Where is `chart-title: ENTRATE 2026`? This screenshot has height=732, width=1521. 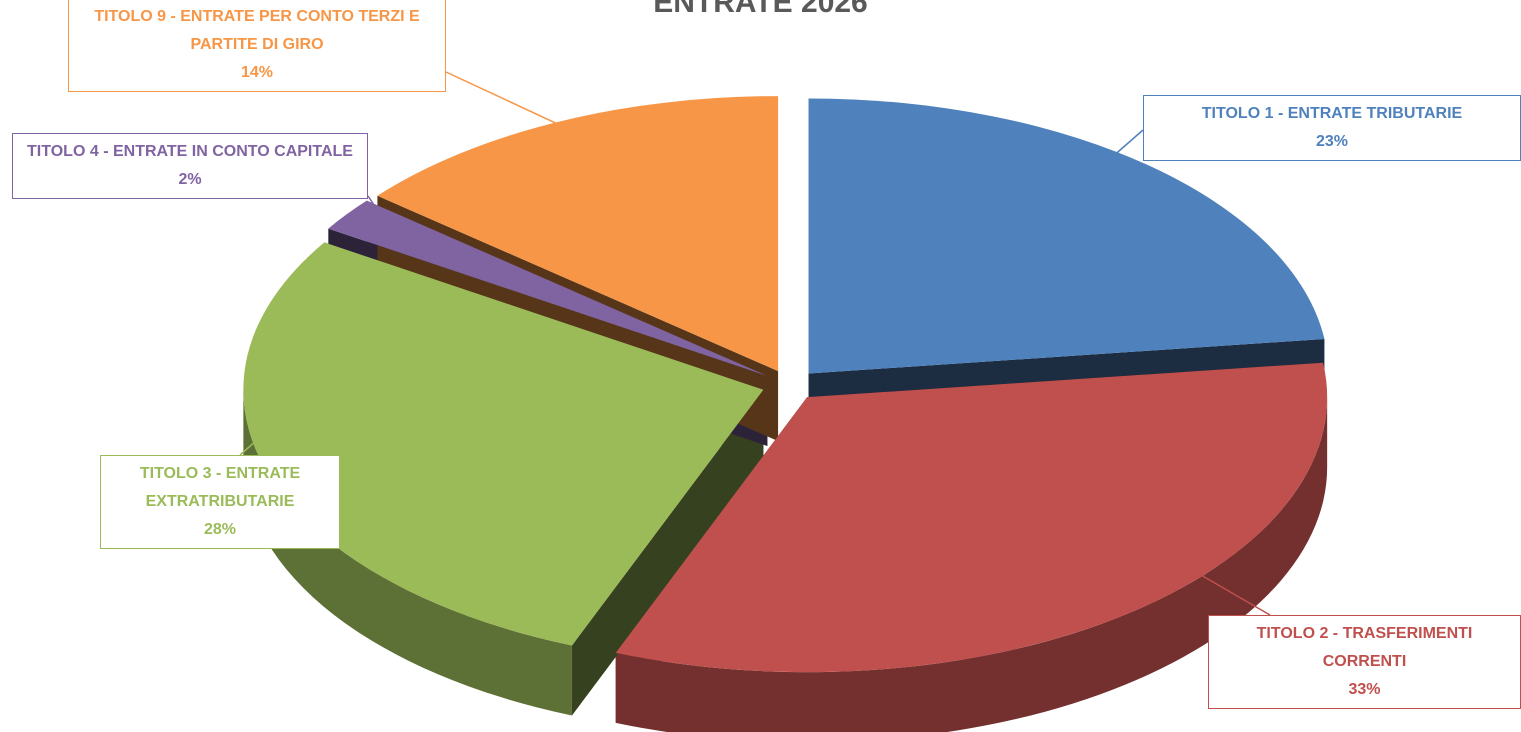 chart-title: ENTRATE 2026 is located at coordinates (760, 9).